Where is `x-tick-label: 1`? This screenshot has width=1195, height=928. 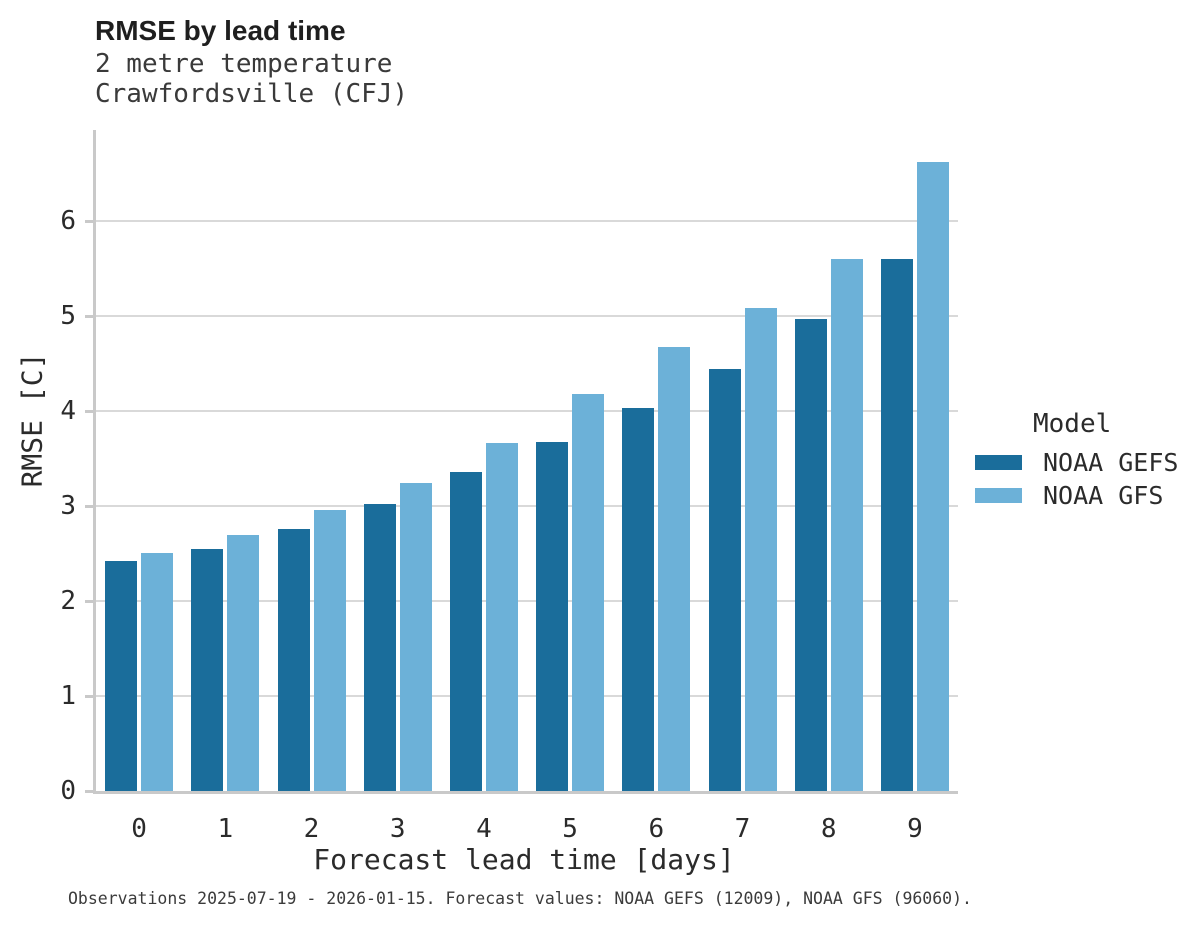
x-tick-label: 1 is located at coordinates (225, 829).